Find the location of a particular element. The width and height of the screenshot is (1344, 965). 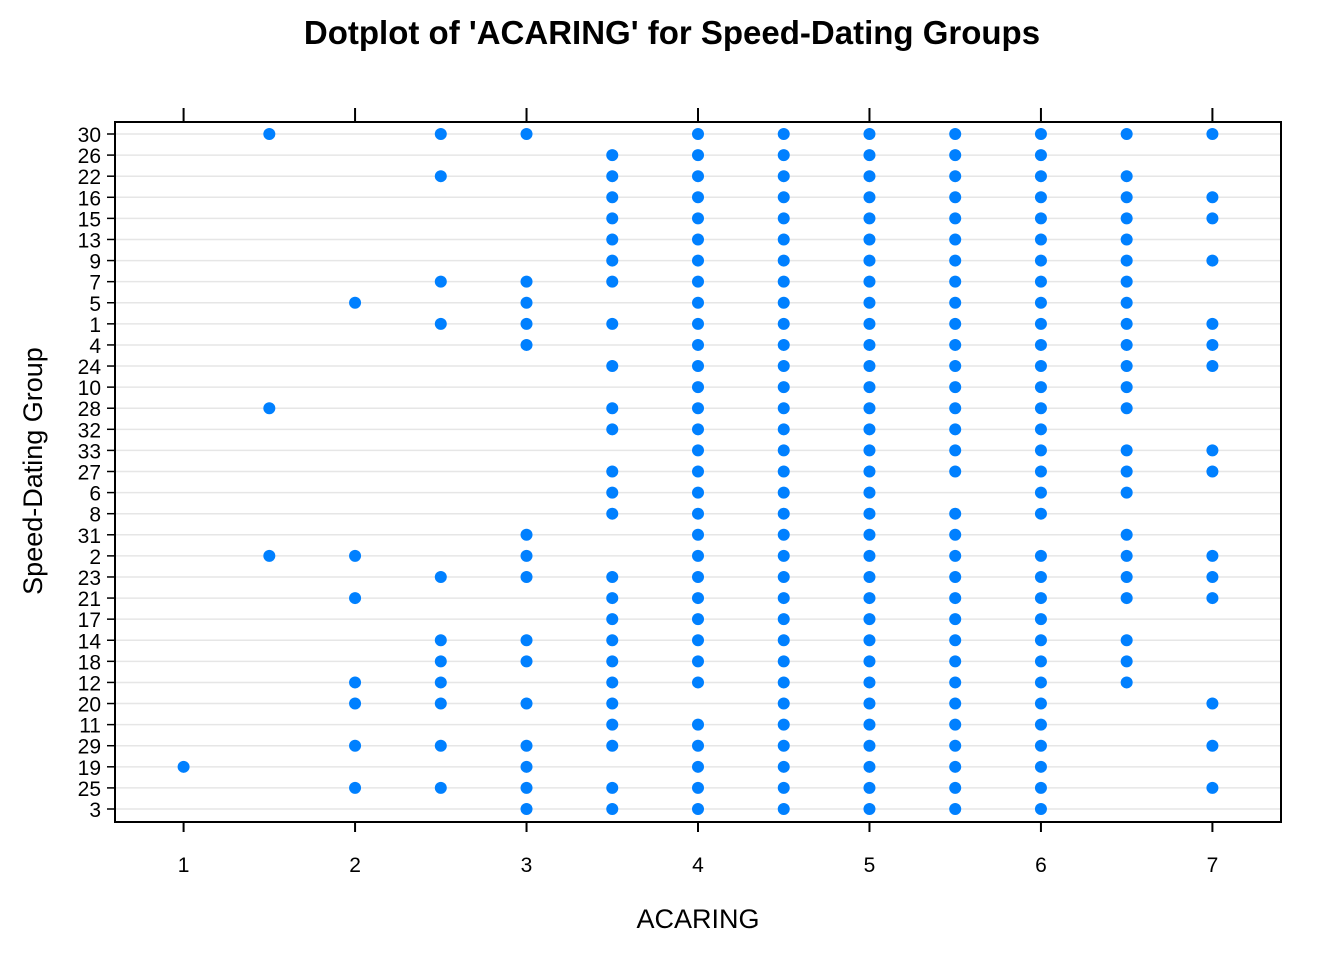

y-tick-label: 33 is located at coordinates (89, 451).